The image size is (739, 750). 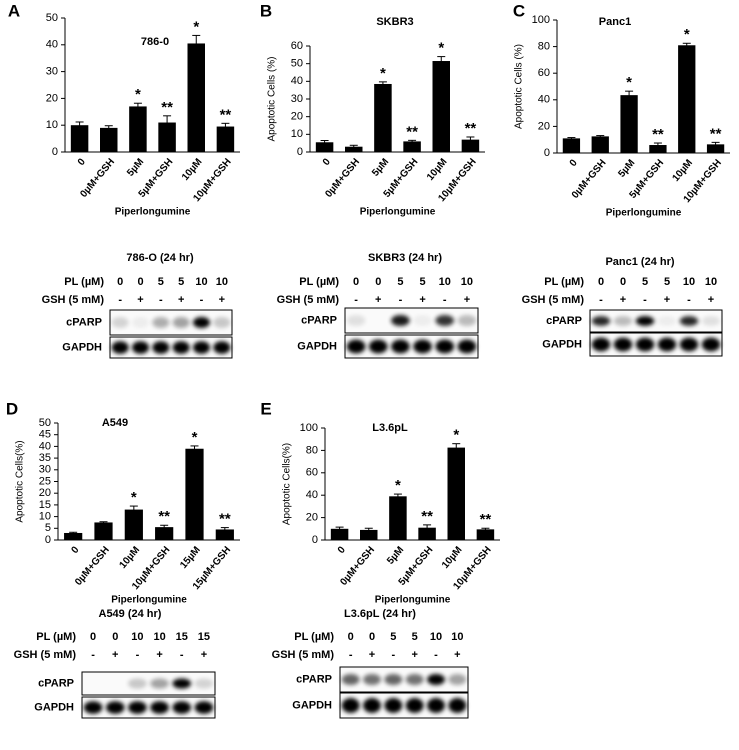 What do you see at coordinates (149, 600) in the screenshot?
I see `x-axis-label: Piperlongumine` at bounding box center [149, 600].